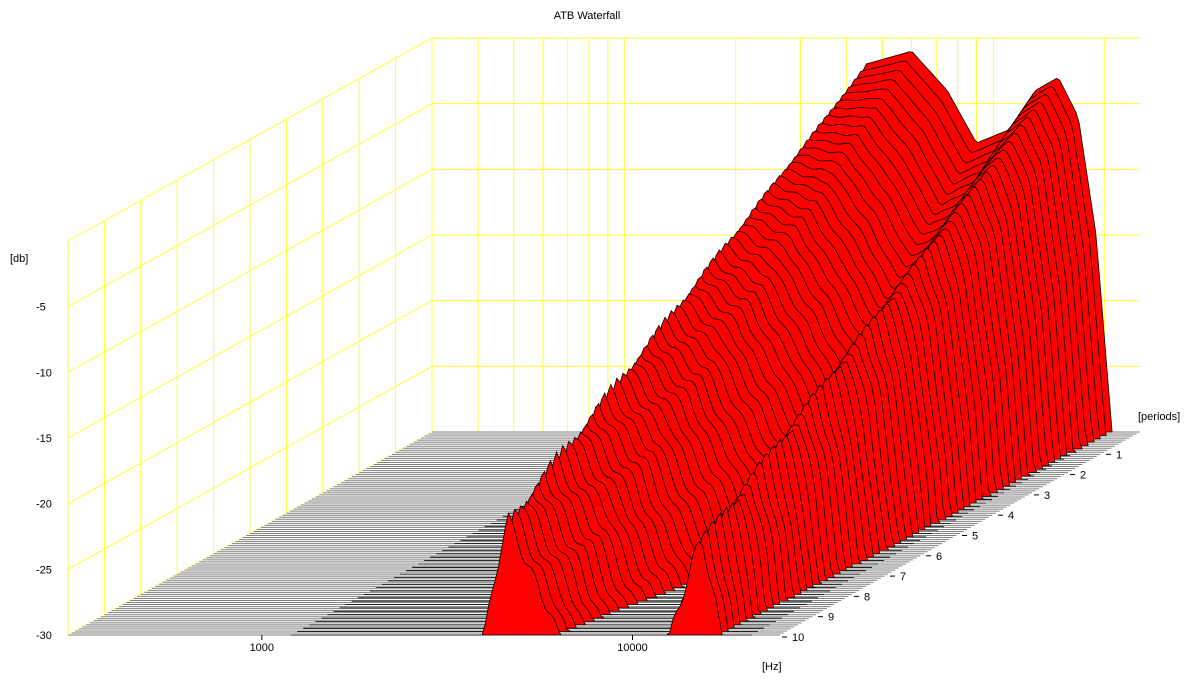  Describe the element at coordinates (44, 472) in the screenshot. I see `y-axis-ticks: -5 -10 -15 -20 -25 -30` at that location.